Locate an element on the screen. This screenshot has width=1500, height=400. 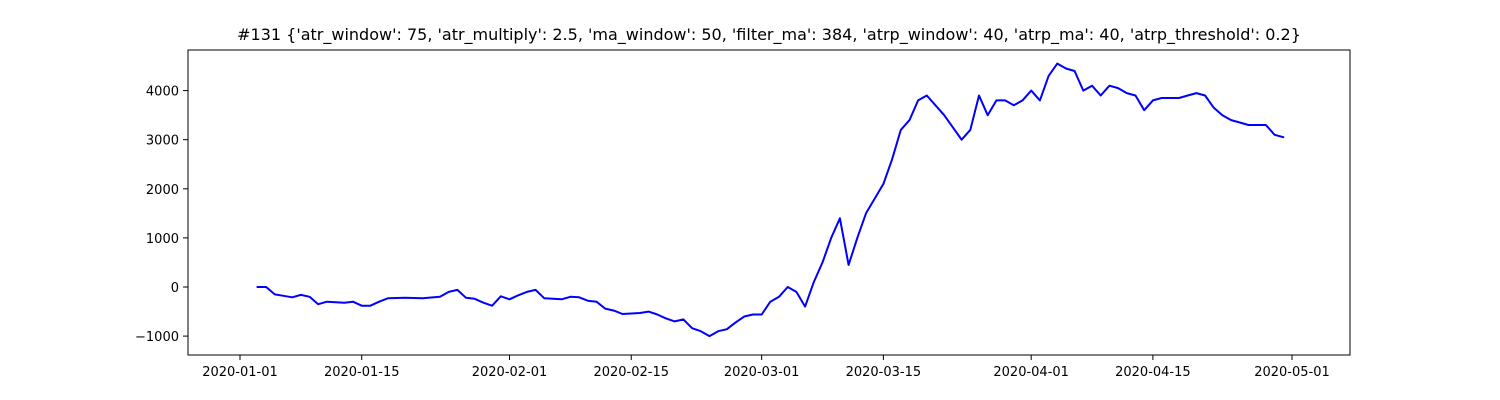
y-tick-label: 2000 is located at coordinates (162, 190).